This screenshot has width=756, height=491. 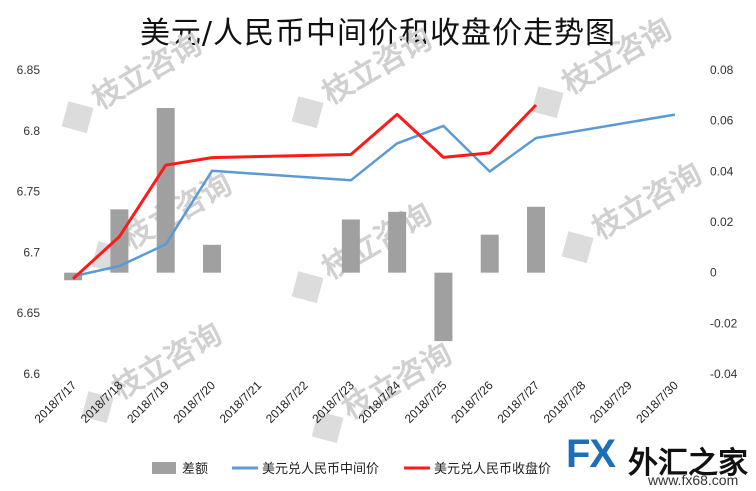 I want to click on y-left-tick-label: 6.7, so click(x=31, y=252).